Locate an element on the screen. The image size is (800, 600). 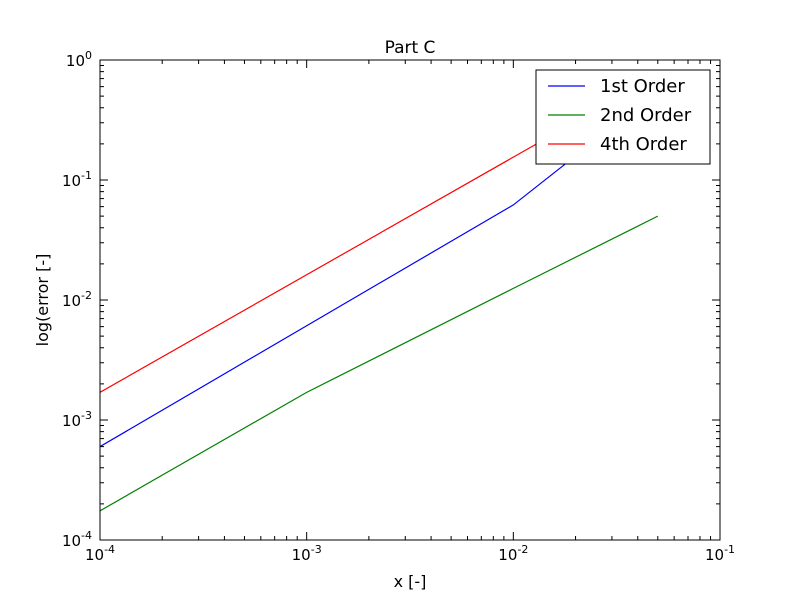
x-tick-label-exp: -2 is located at coordinates (522, 549).